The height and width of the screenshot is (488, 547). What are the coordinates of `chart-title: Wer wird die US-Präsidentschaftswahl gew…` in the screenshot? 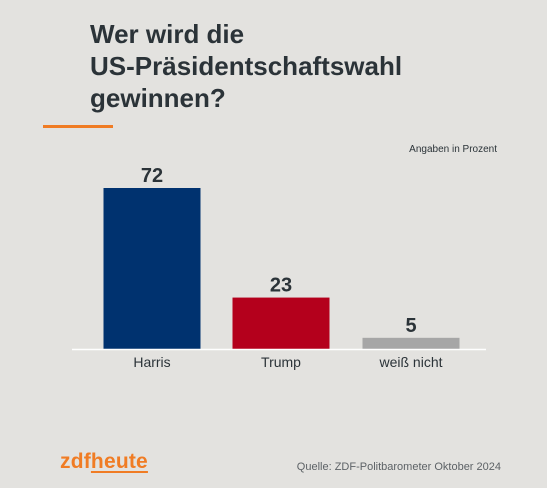 It's located at (290, 66).